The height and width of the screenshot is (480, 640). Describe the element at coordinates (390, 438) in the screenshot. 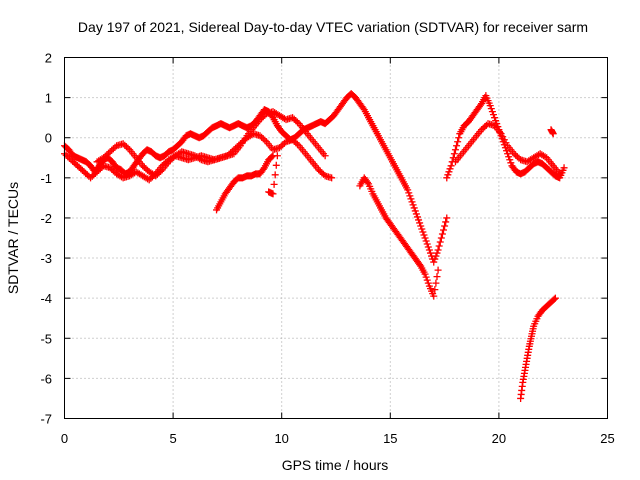

I see `x-tick-label: 15` at that location.